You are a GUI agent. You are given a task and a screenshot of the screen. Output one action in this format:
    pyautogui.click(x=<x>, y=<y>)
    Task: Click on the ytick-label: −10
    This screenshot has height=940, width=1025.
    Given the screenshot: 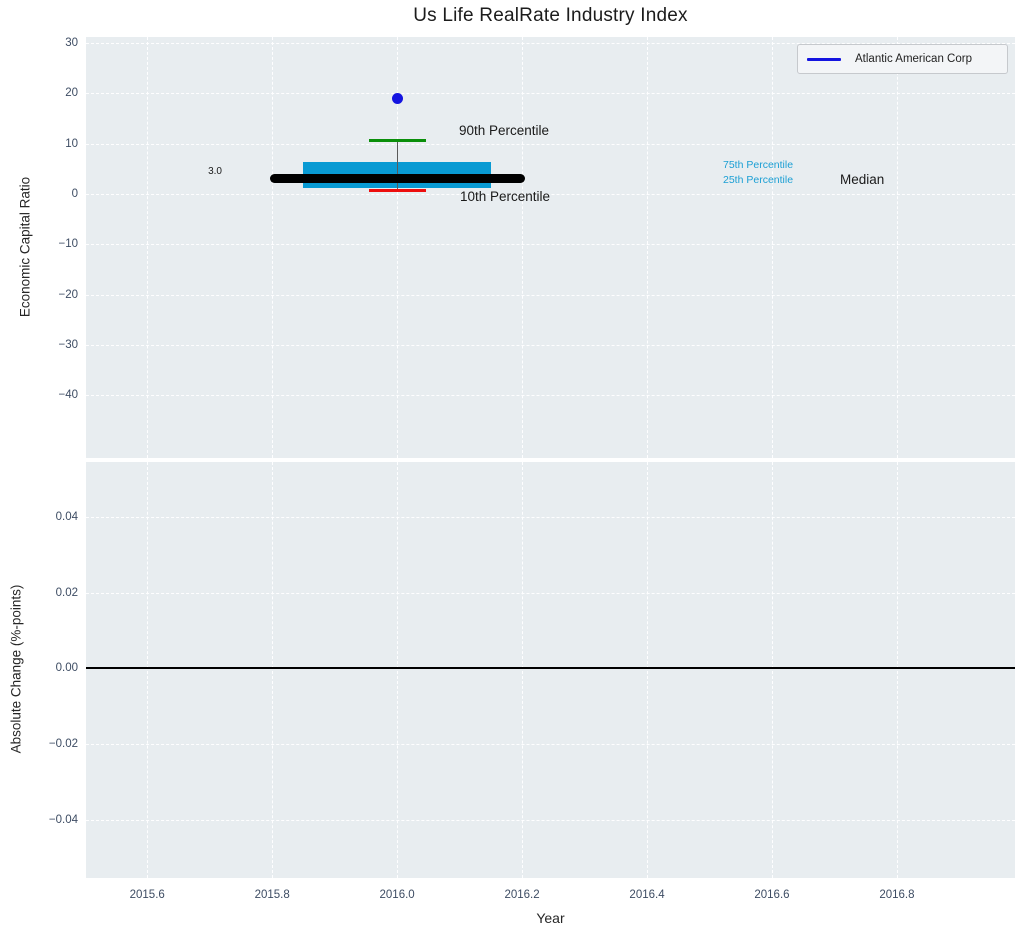 What is the action you would take?
    pyautogui.click(x=68, y=244)
    